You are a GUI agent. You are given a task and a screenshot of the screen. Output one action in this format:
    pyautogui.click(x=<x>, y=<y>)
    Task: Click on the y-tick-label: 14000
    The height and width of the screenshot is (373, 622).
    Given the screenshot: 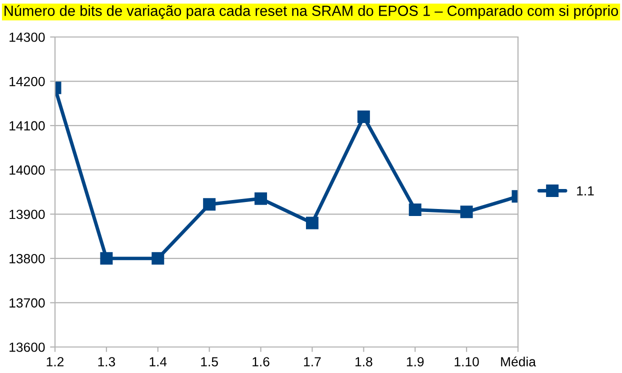 What is the action you would take?
    pyautogui.click(x=27, y=170)
    